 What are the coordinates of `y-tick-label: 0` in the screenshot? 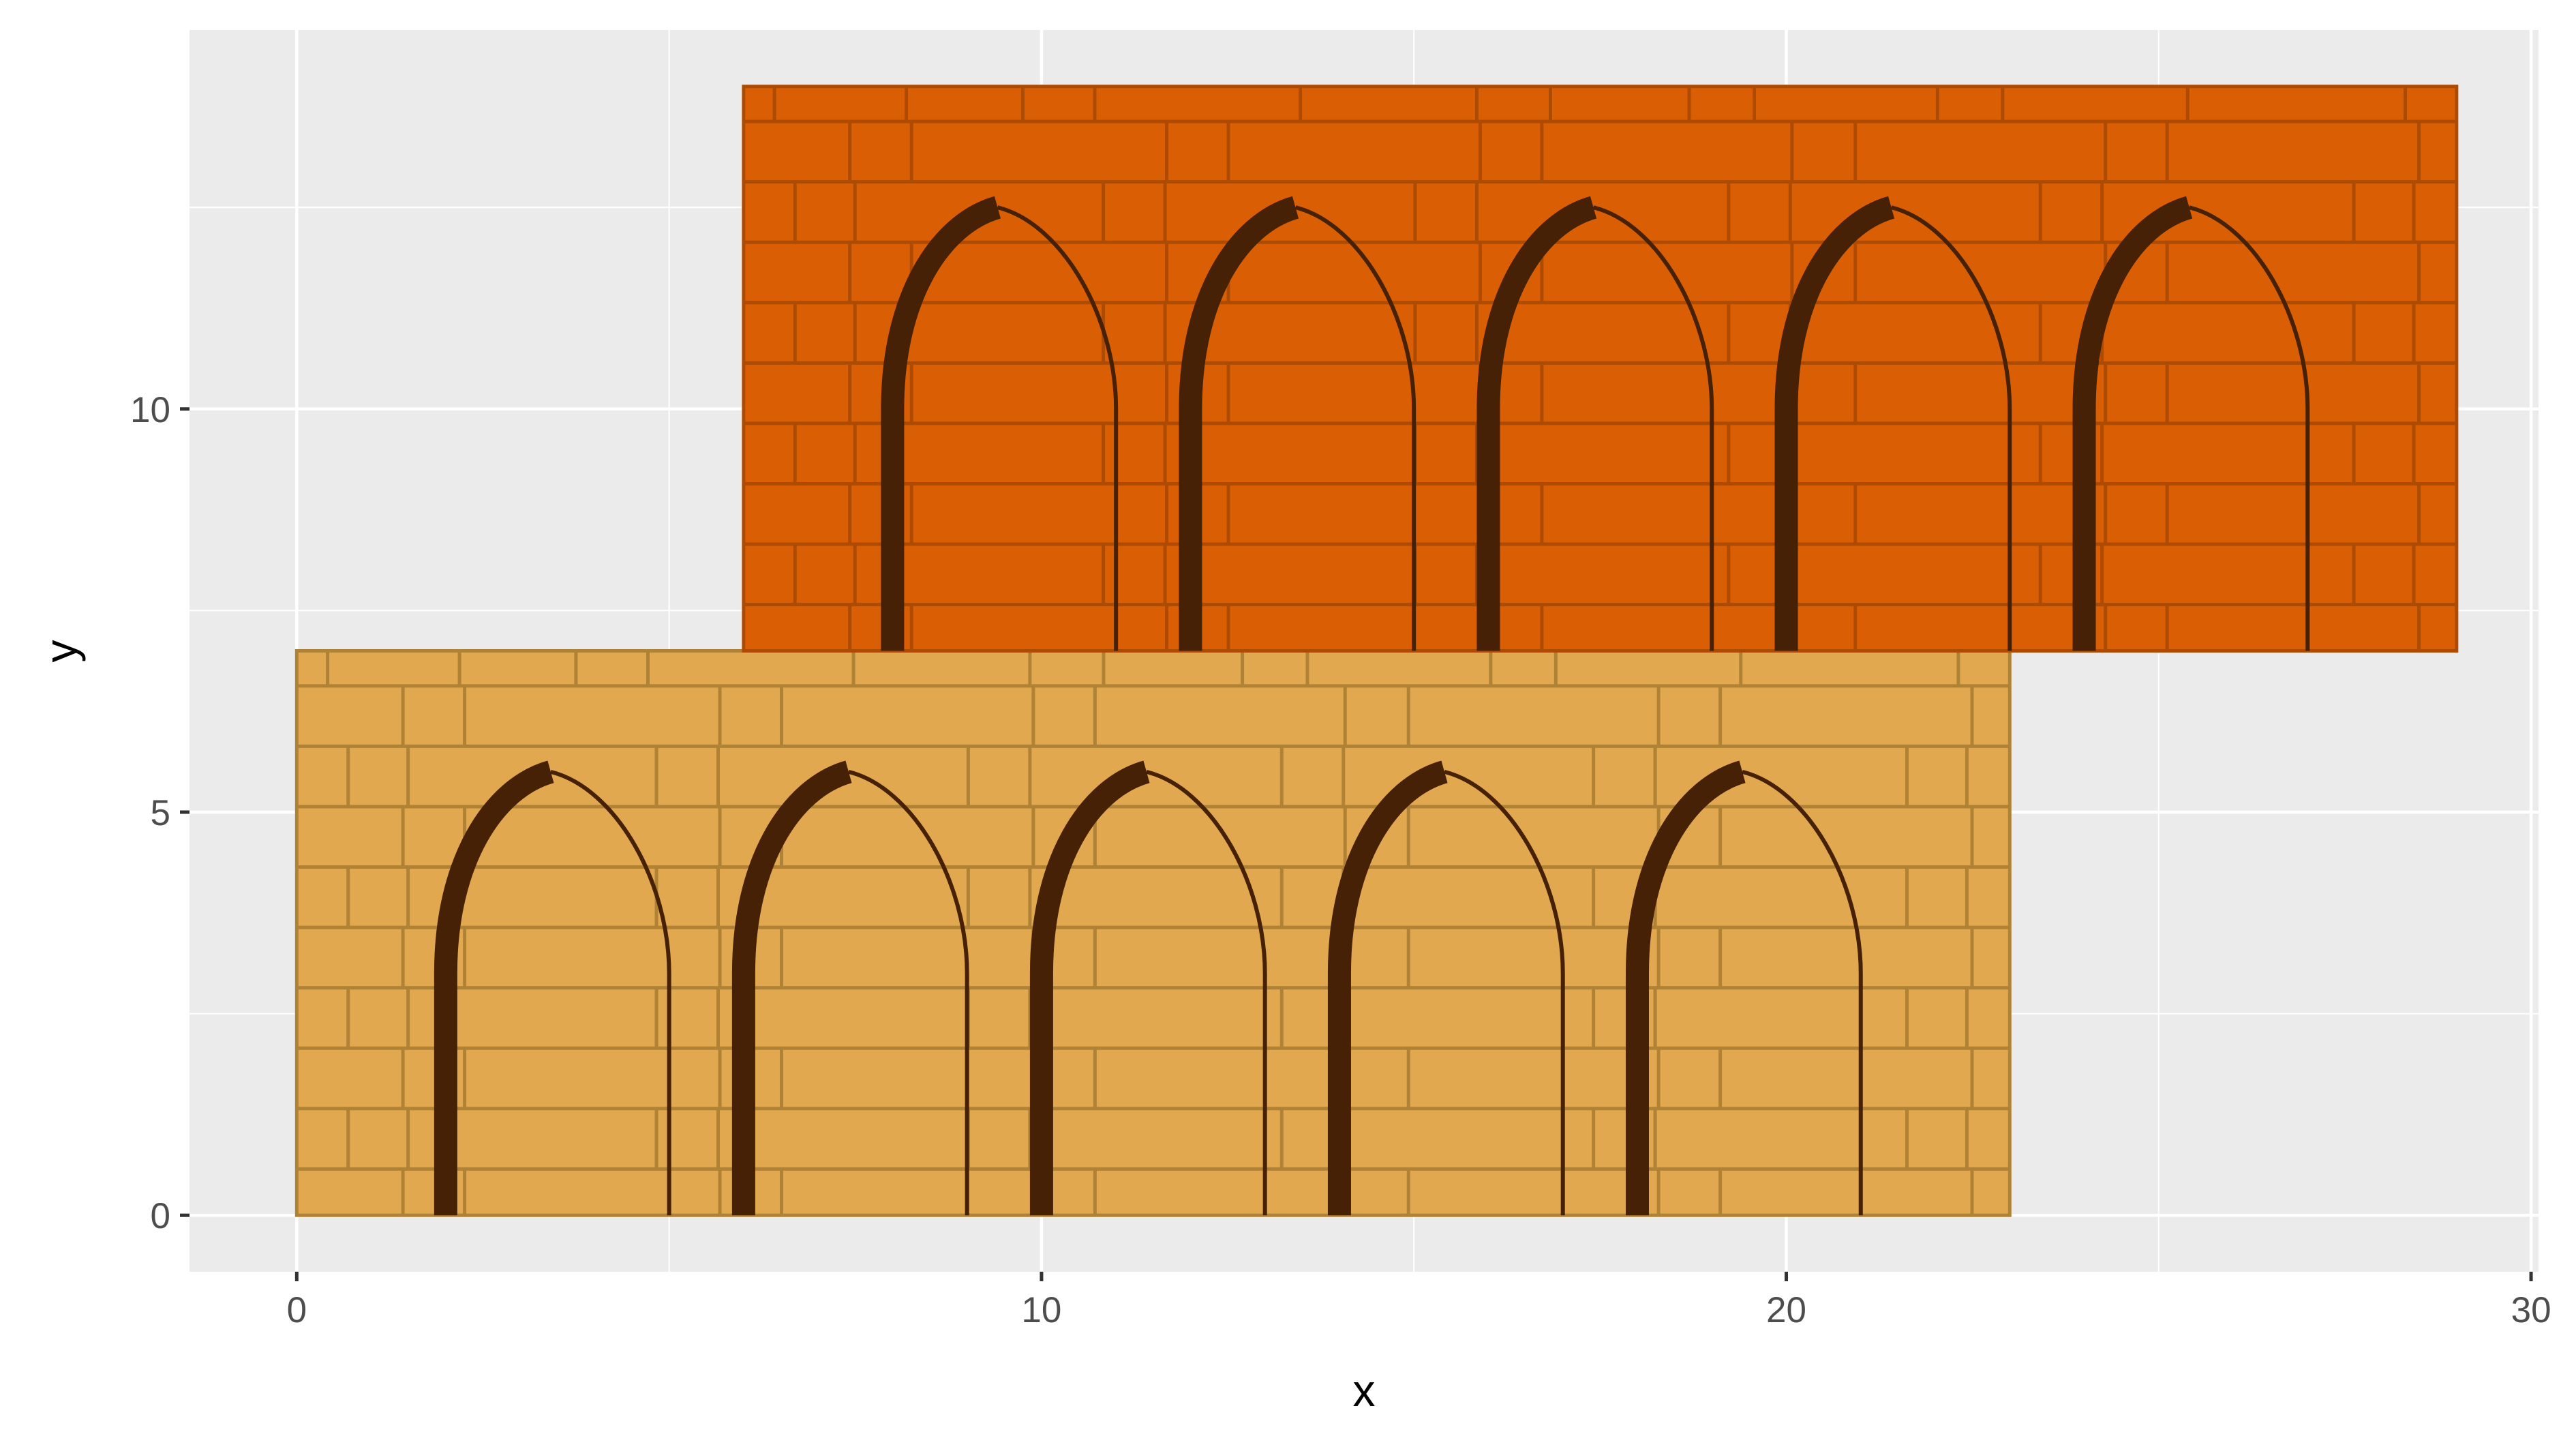 It's located at (160, 1216).